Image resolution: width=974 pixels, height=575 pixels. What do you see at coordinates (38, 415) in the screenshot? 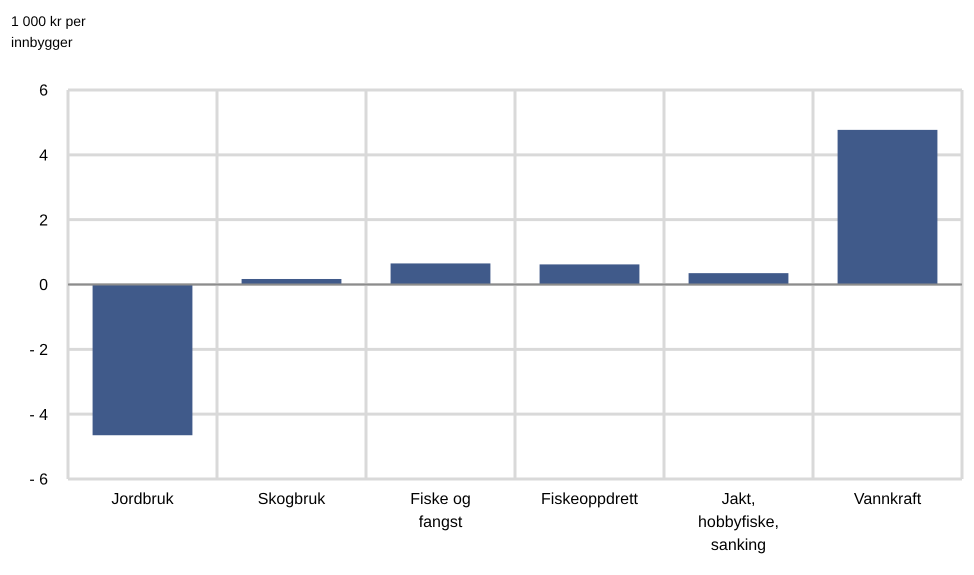
I see `y-tick-label: - 4` at bounding box center [38, 415].